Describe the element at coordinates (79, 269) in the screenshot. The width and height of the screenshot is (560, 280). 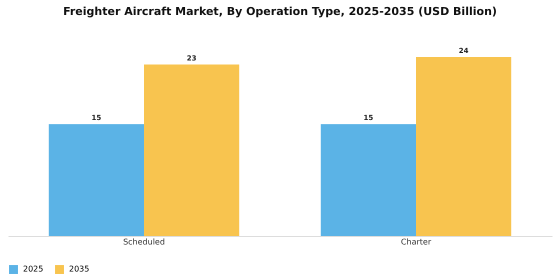
I see `legend-label: 2035` at that location.